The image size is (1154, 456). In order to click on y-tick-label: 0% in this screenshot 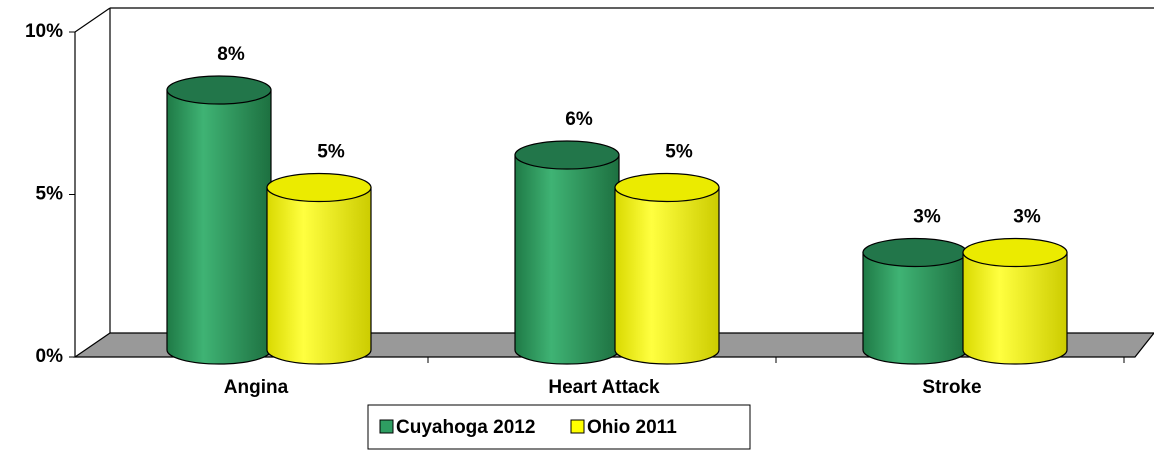, I will do `click(50, 356)`.